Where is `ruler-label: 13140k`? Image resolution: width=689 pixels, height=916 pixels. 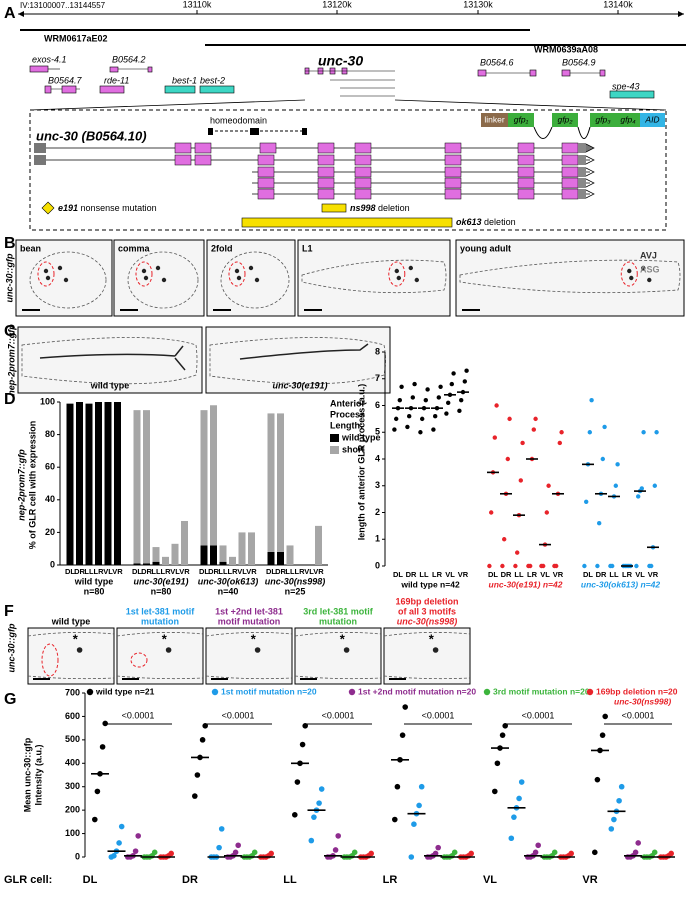 ruler-label: 13140k is located at coordinates (618, 4).